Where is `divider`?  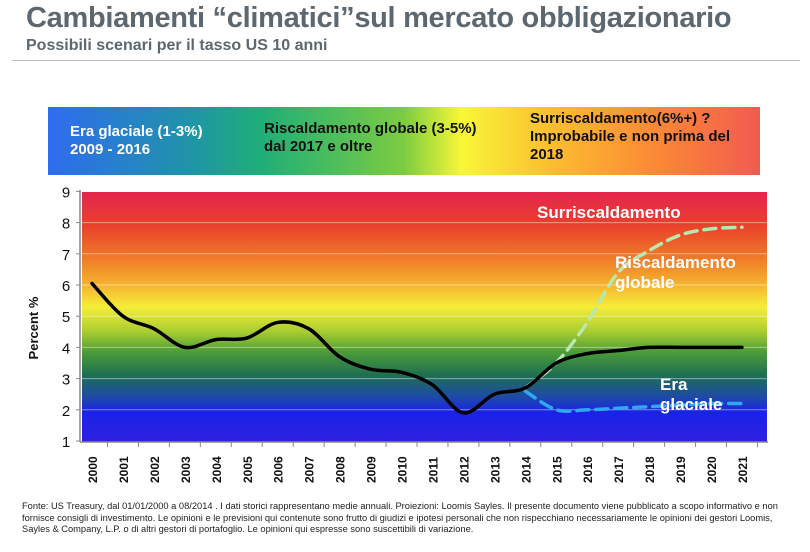 divider is located at coordinates (406, 60).